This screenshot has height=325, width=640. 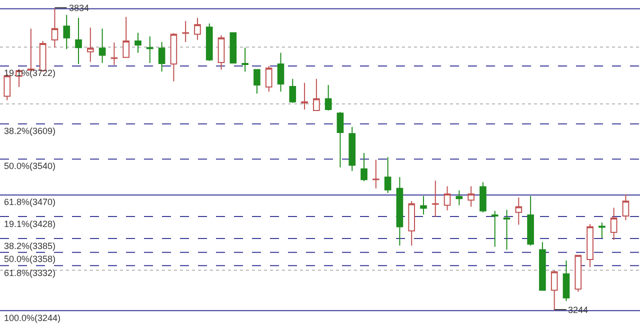 What do you see at coordinates (30, 246) in the screenshot?
I see `ref-line-label: 38.2%(3385)` at bounding box center [30, 246].